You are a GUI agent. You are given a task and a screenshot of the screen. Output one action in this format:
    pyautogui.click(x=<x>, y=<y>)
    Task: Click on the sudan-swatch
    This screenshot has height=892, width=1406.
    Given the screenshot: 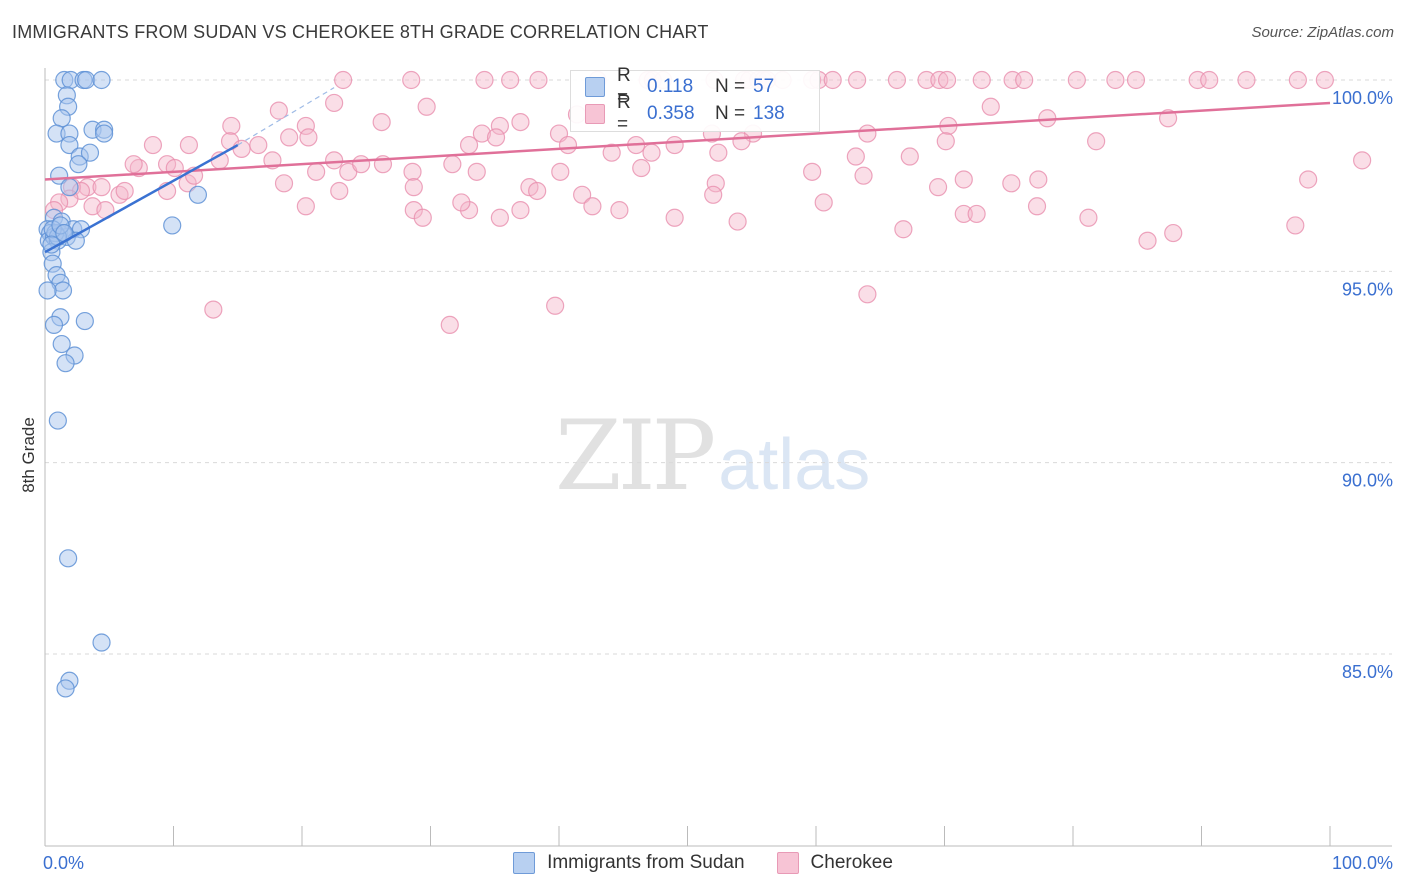 What is the action you would take?
    pyautogui.click(x=595, y=87)
    